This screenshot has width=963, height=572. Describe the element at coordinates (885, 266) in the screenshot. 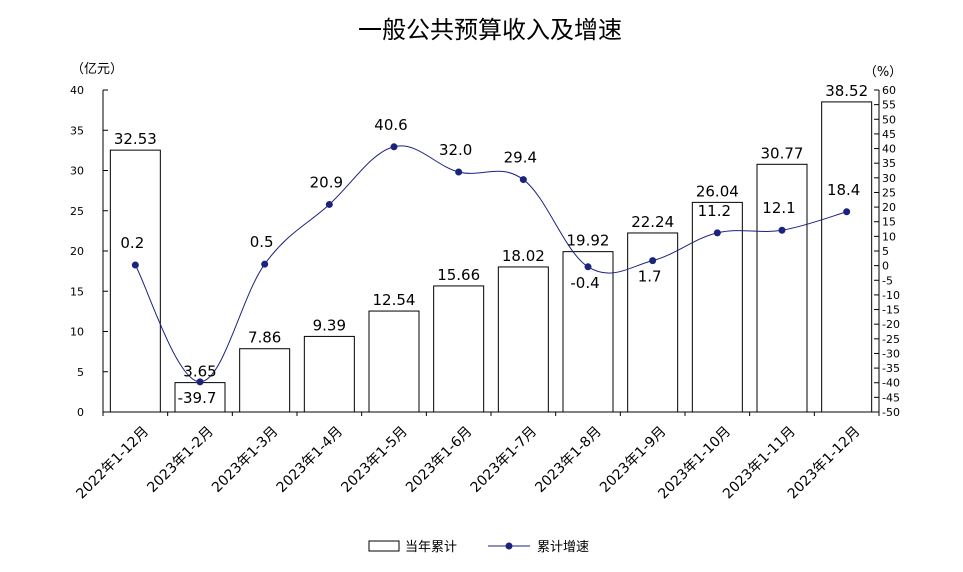

I see `right-tick-label: 0` at that location.